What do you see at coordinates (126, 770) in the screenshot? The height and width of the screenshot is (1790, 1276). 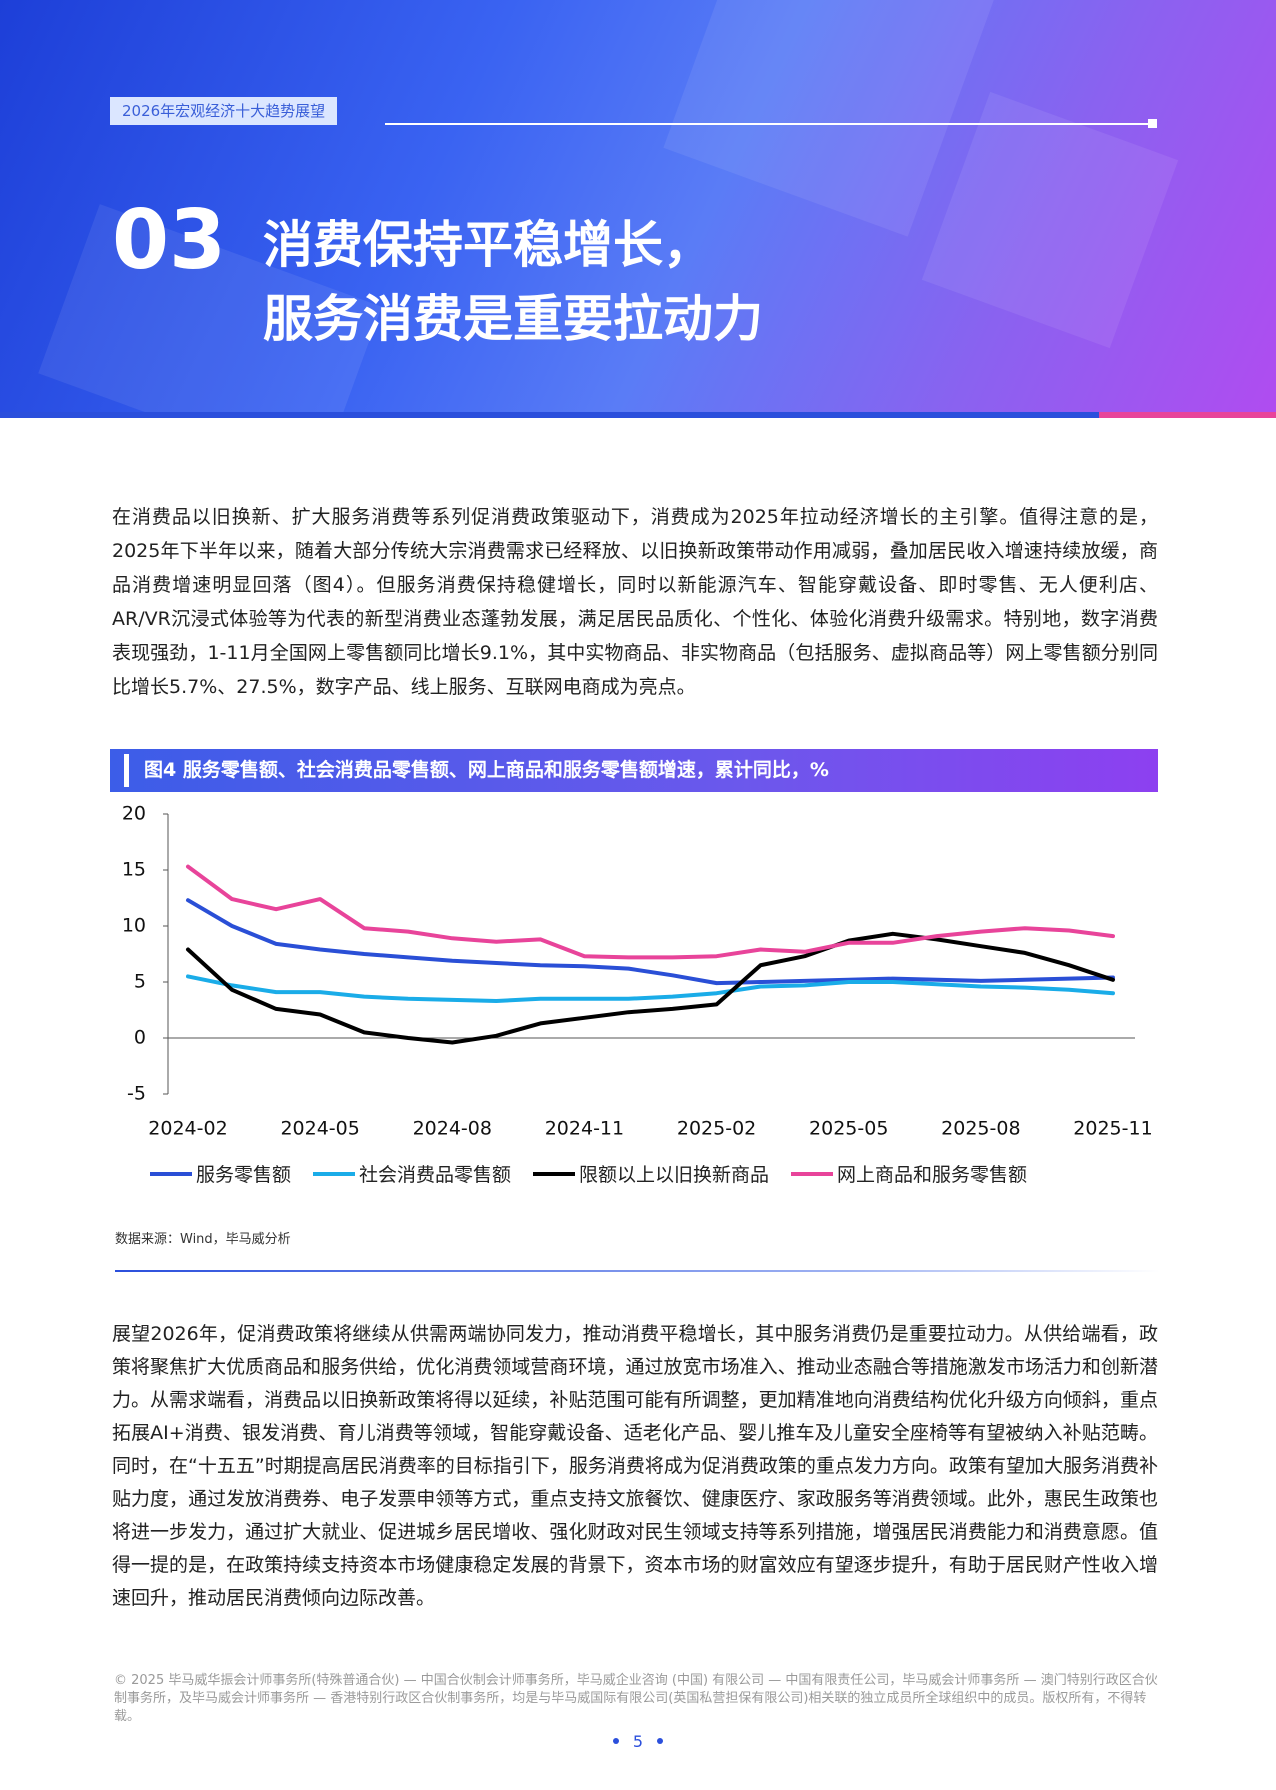 I see `figure-marker` at bounding box center [126, 770].